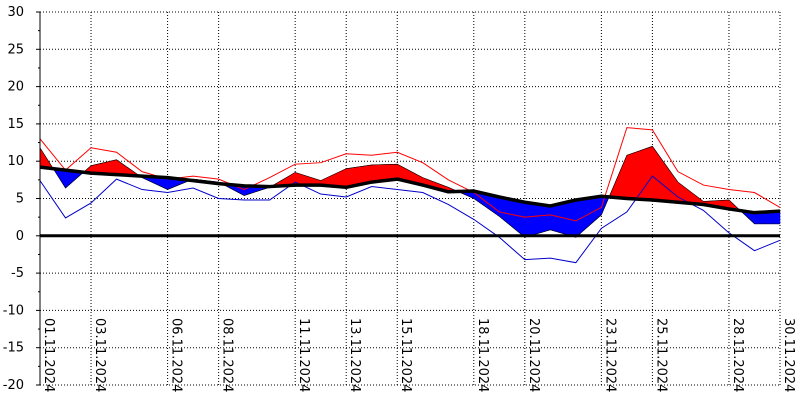  What do you see at coordinates (13, 385) in the screenshot?
I see `y-tick-label: -20` at bounding box center [13, 385].